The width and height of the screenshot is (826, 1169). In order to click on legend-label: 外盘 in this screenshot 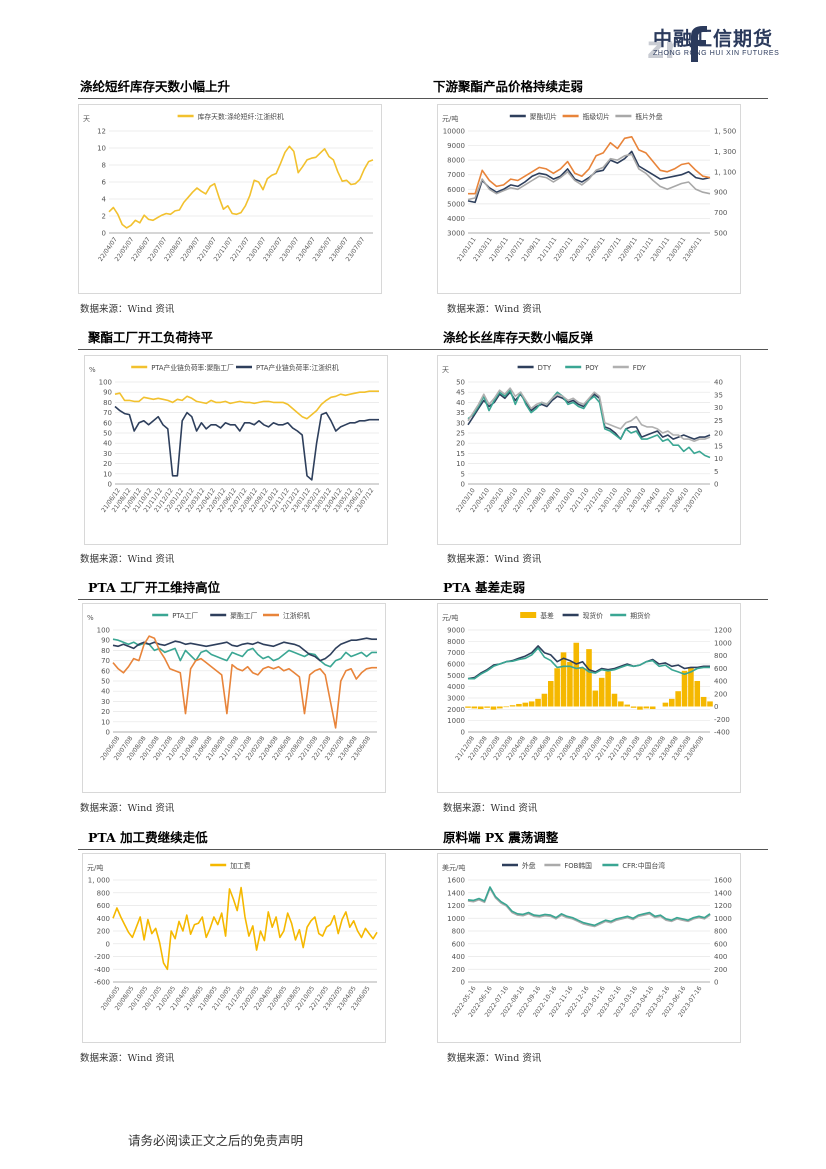, I will do `click(529, 865)`.